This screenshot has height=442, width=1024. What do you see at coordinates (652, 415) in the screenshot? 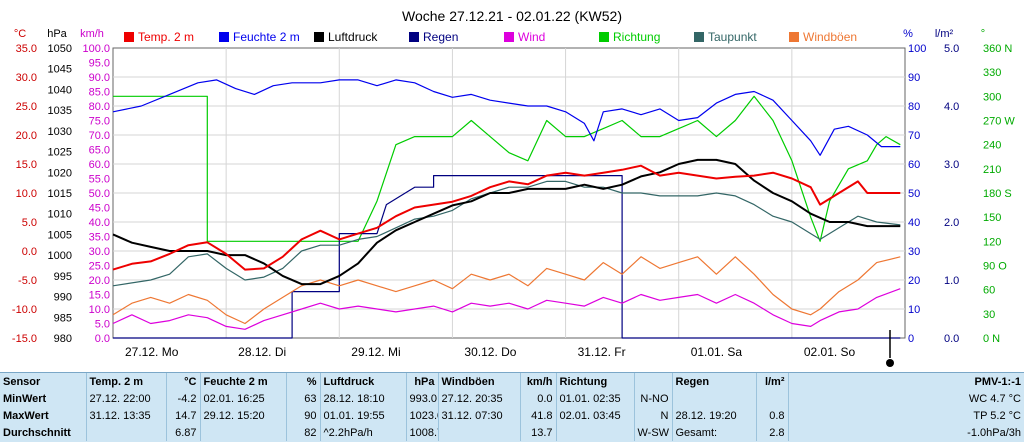
I see `direction-value: N` at bounding box center [652, 415].